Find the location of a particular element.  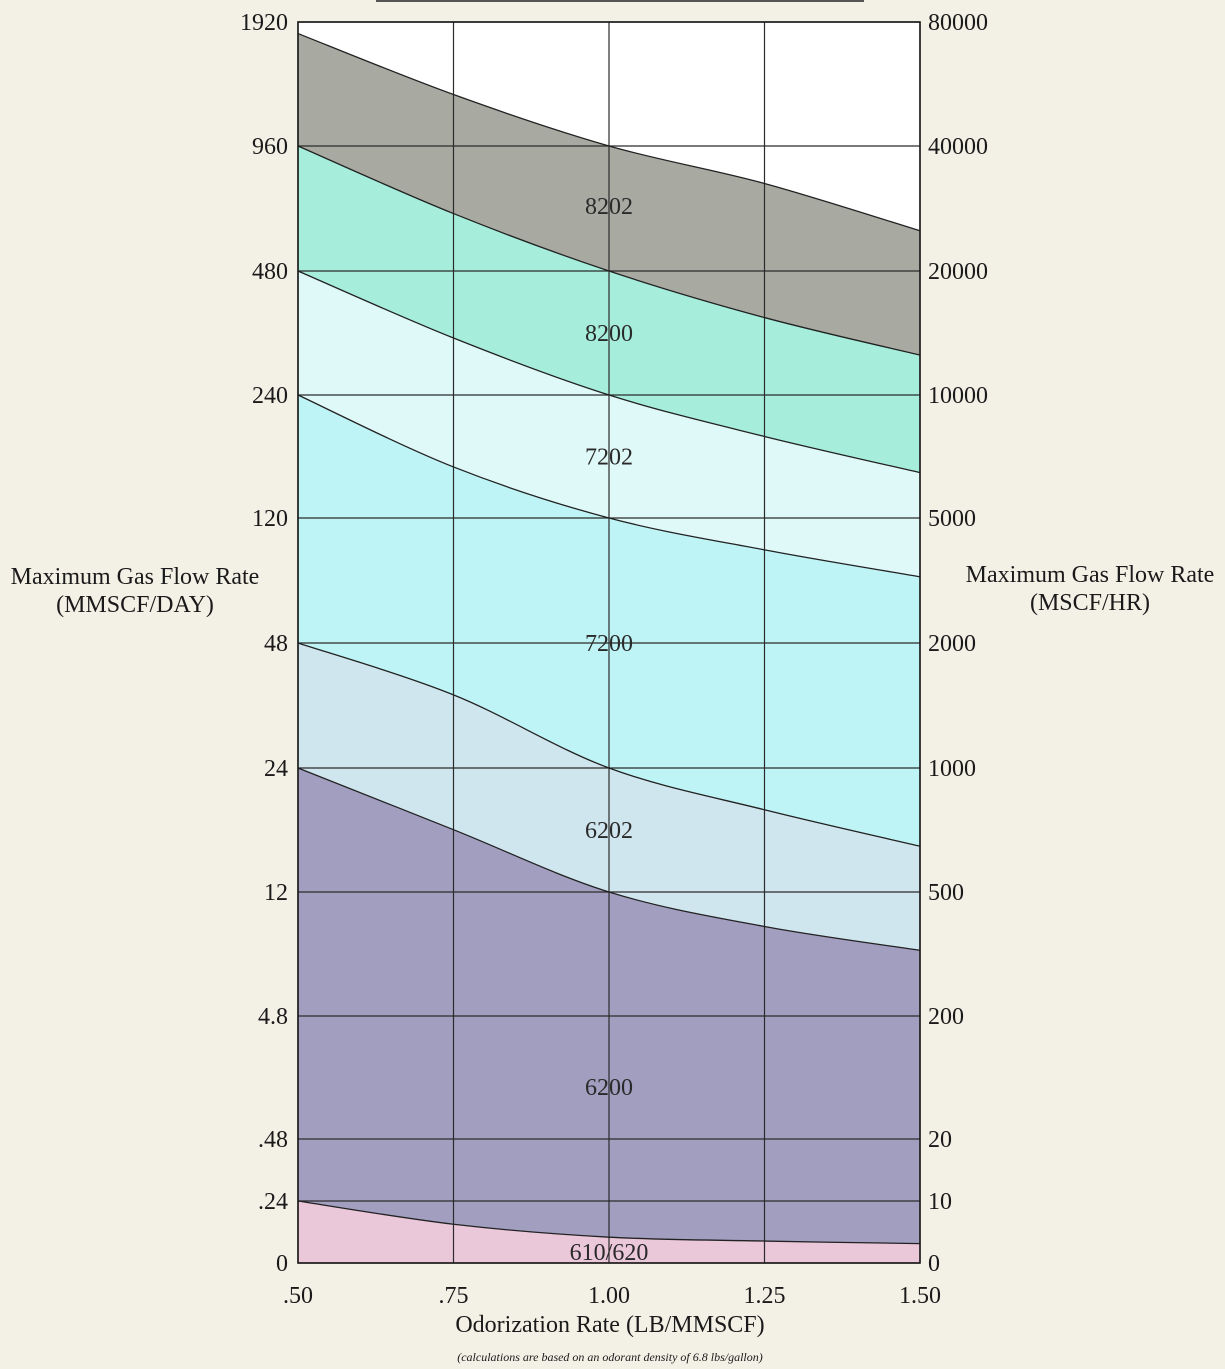

x-tick-label: .50 is located at coordinates (298, 1296).